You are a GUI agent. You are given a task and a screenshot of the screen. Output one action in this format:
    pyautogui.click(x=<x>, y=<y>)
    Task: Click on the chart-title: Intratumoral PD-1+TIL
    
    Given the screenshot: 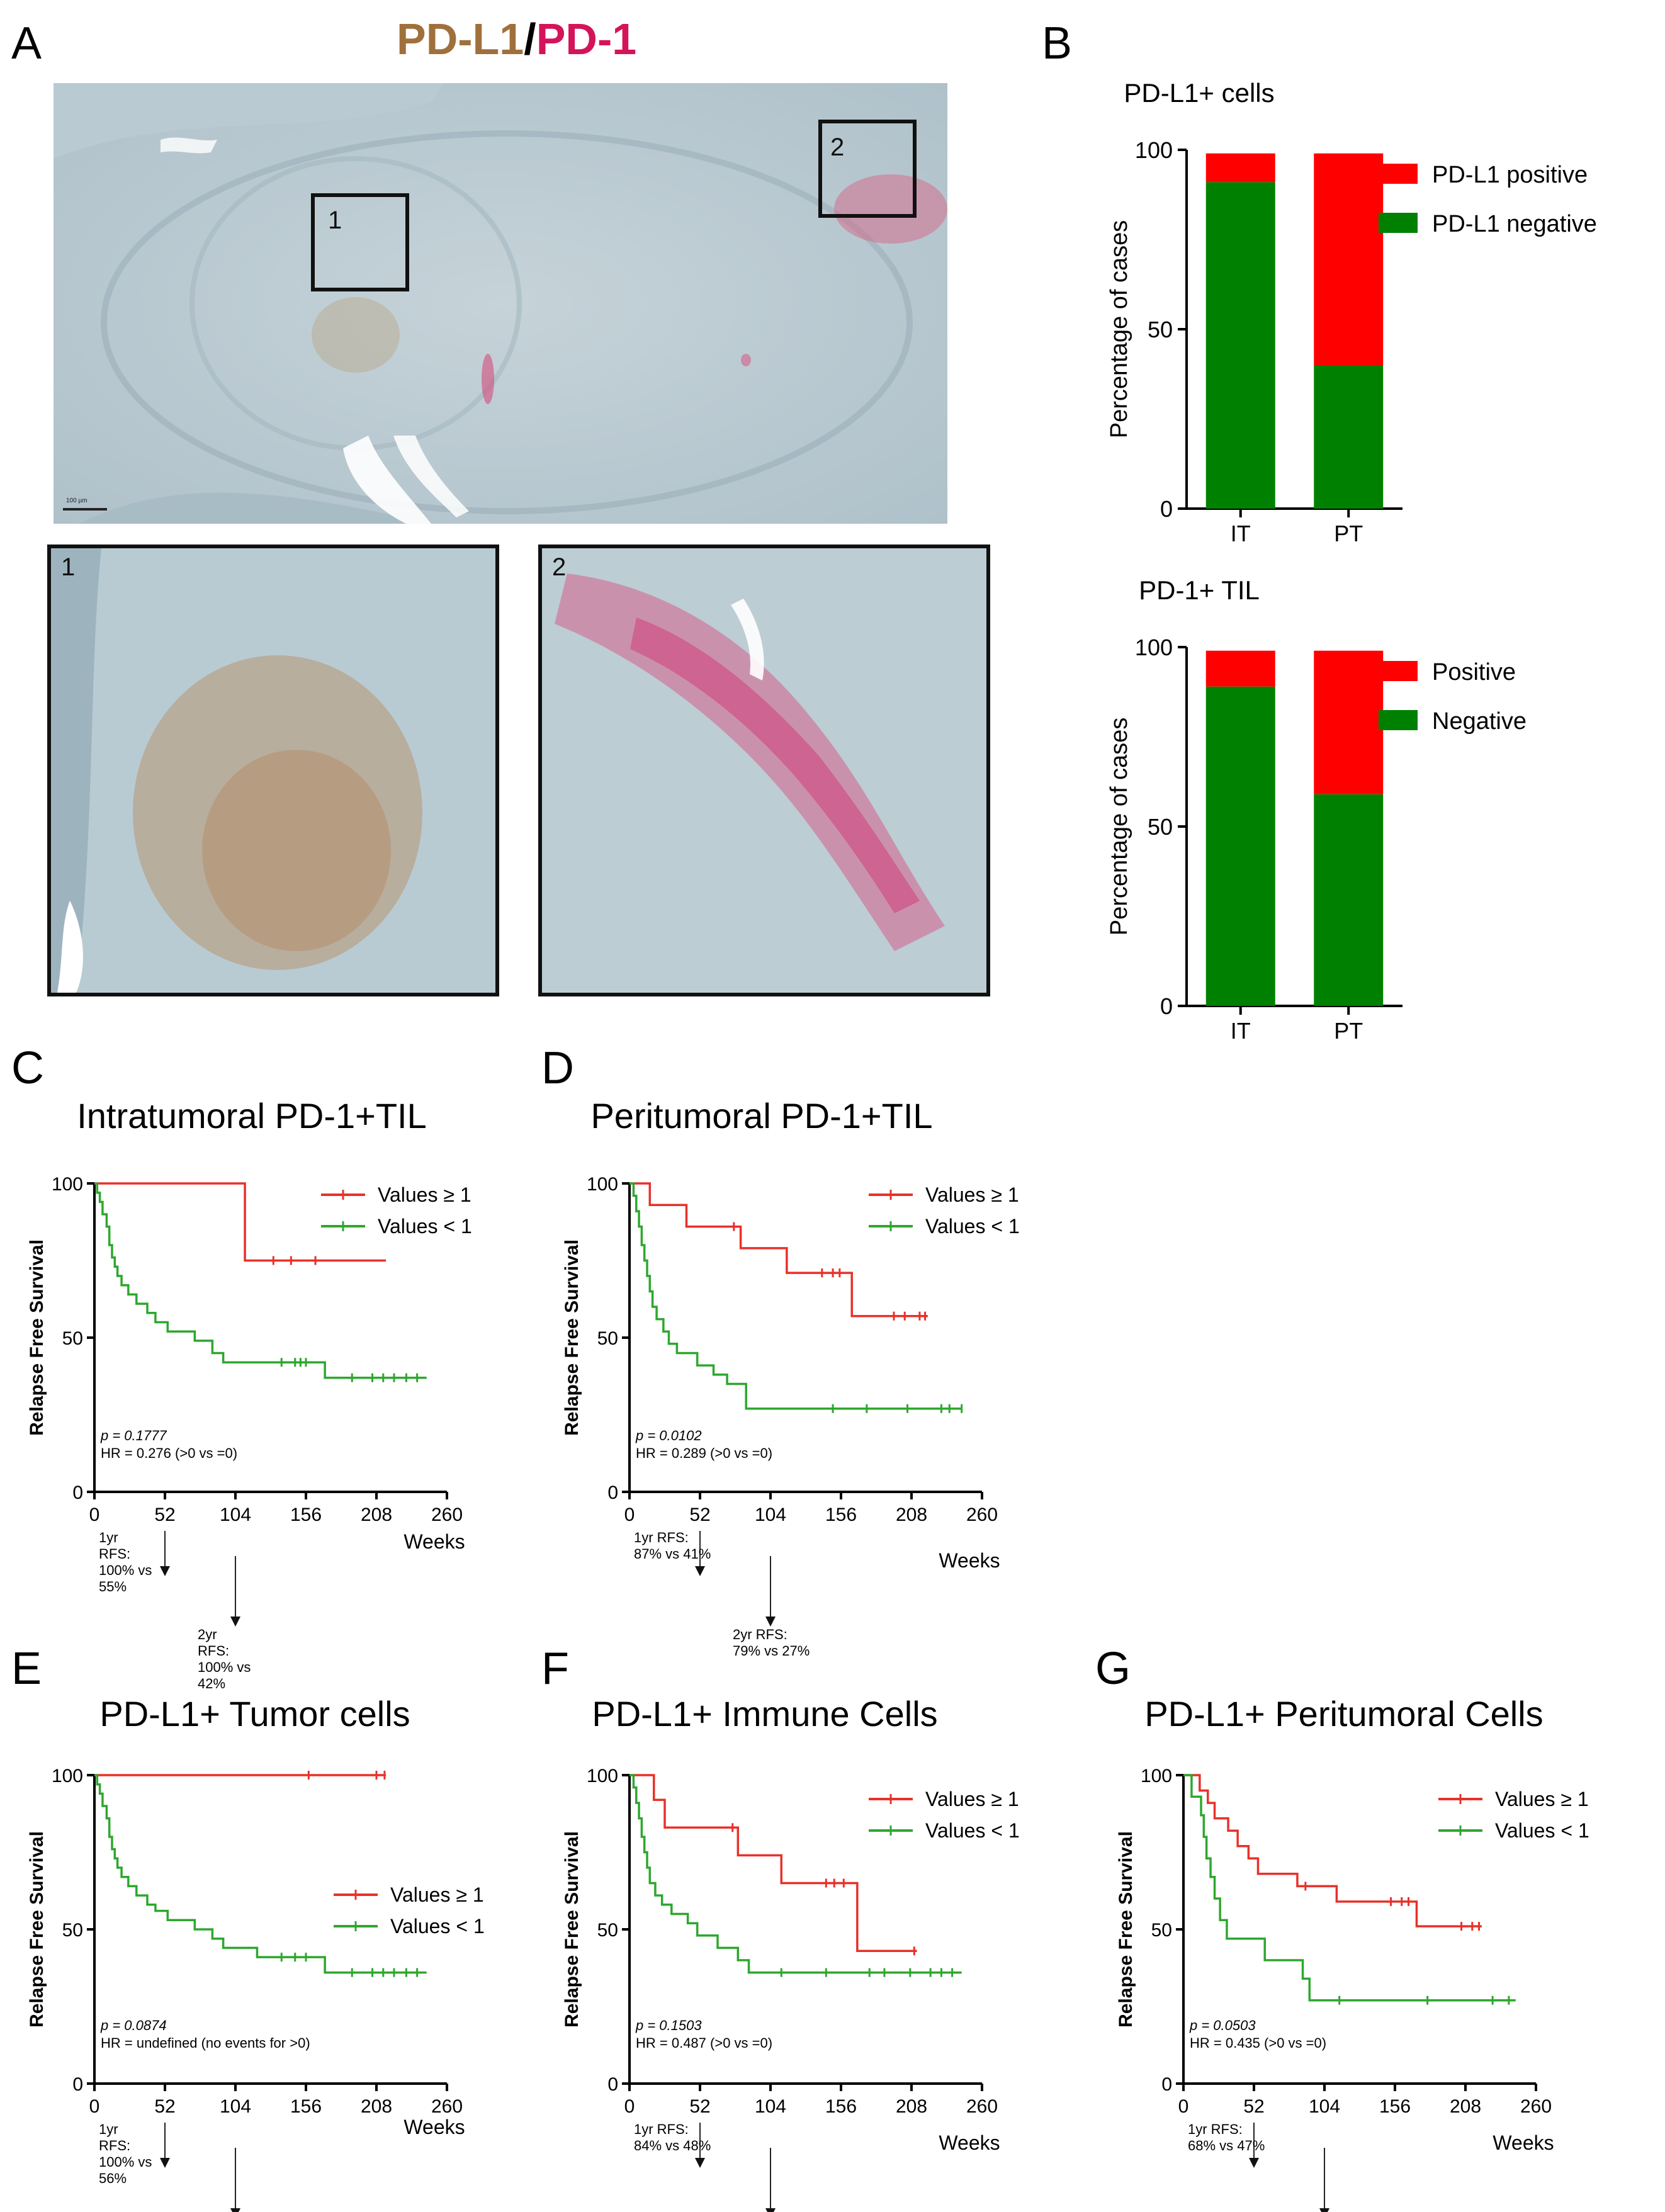 What is the action you would take?
    pyautogui.click(x=252, y=1116)
    